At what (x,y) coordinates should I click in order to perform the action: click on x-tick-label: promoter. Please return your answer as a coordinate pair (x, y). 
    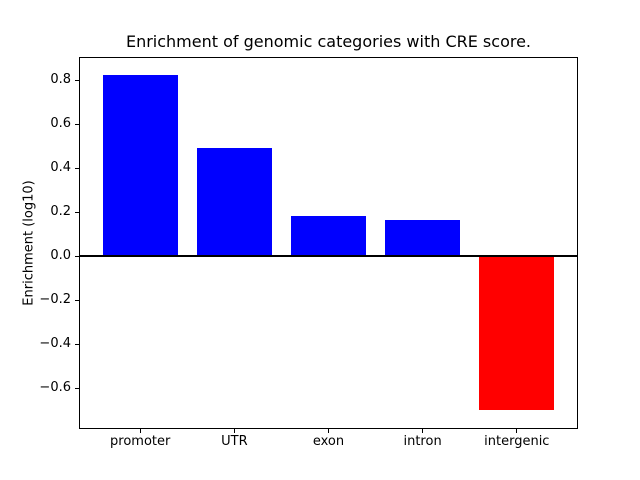
    Looking at the image, I should click on (140, 441).